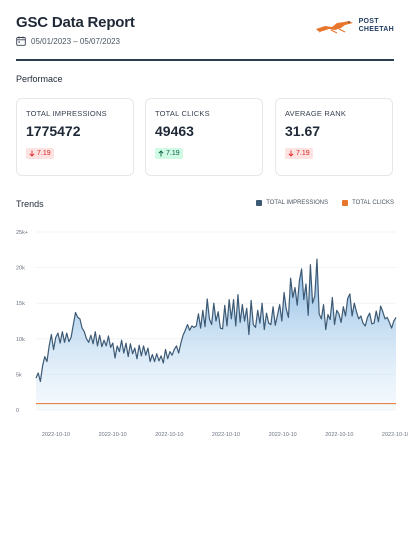  Describe the element at coordinates (19, 375) in the screenshot. I see `y-tick-label: 5k` at that location.